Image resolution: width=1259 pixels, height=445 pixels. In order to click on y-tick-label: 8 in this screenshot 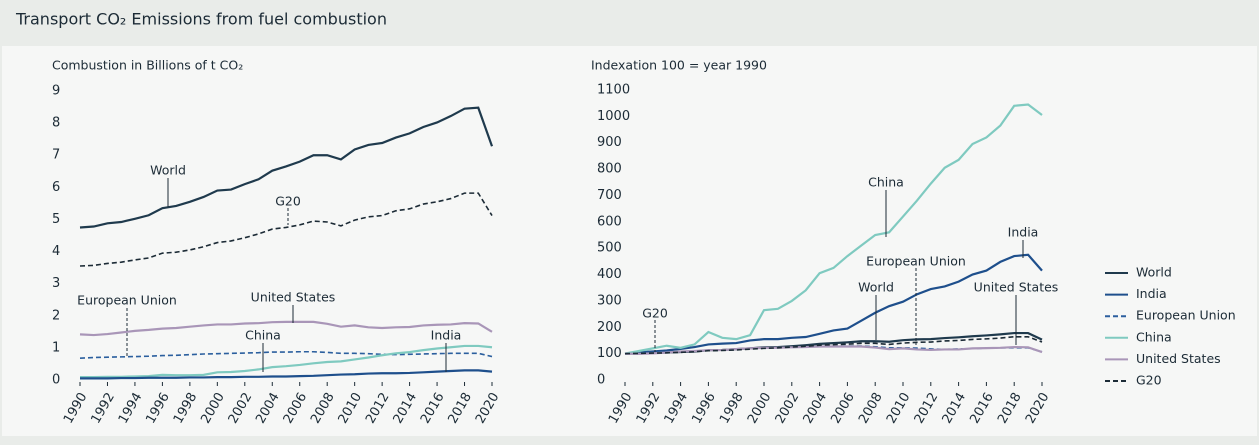, I will do `click(56, 123)`.